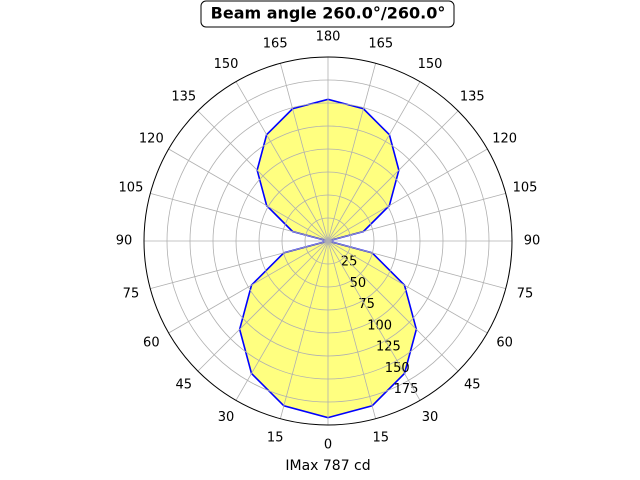 The image size is (640, 480). What do you see at coordinates (328, 37) in the screenshot?
I see `x-tick-label: 180` at bounding box center [328, 37].